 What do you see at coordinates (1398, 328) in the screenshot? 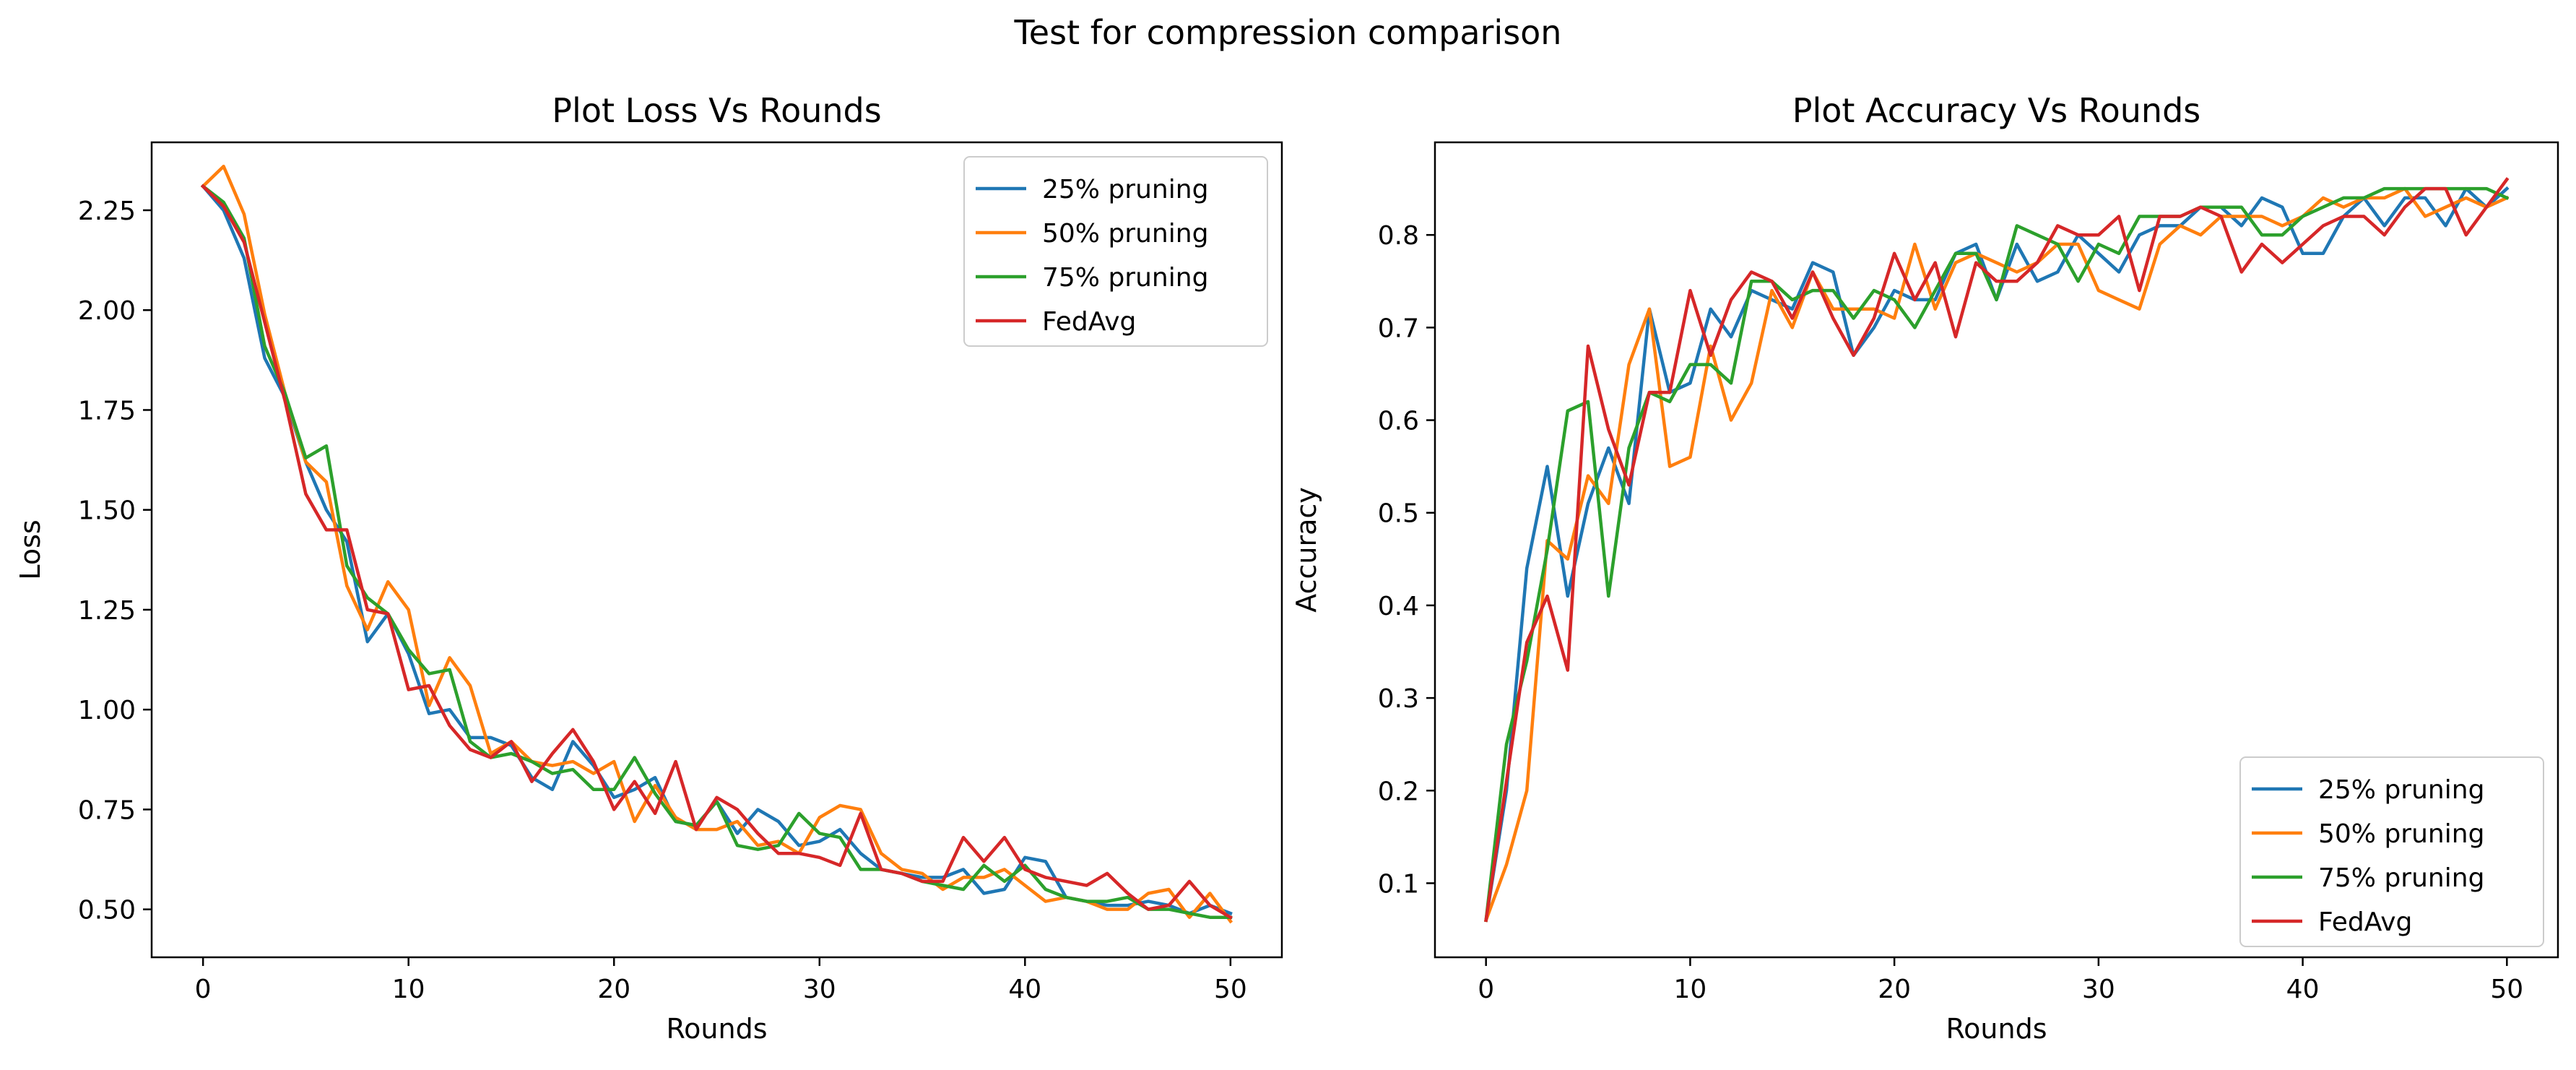
I see `y-tick-label: 0.7` at bounding box center [1398, 328].